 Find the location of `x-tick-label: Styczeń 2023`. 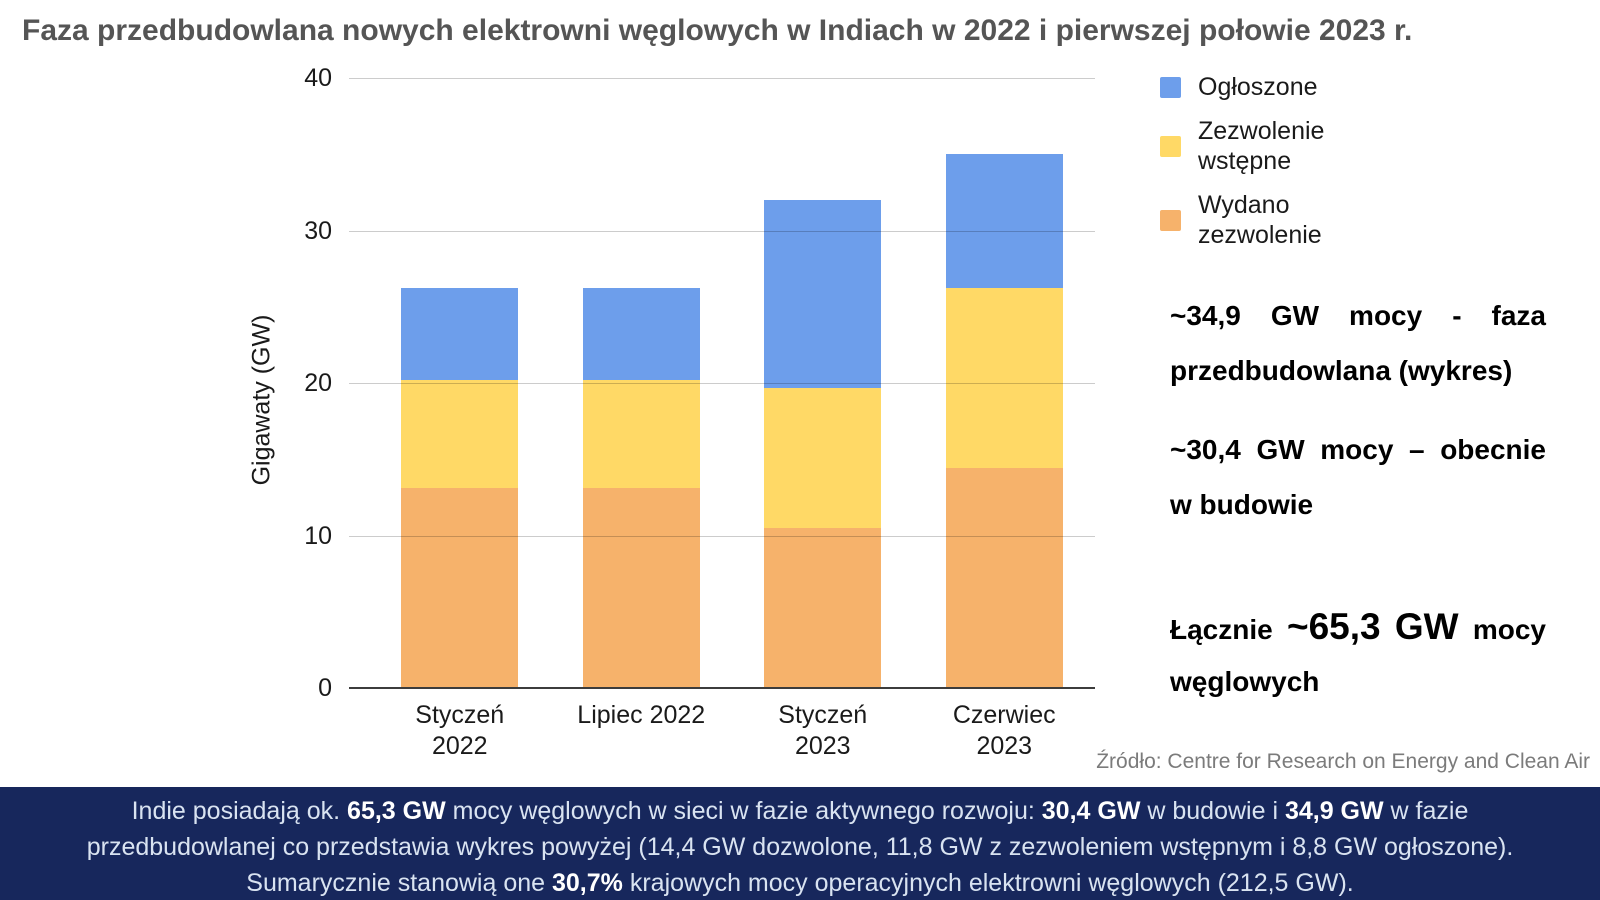

x-tick-label: Styczeń 2023 is located at coordinates (823, 730).